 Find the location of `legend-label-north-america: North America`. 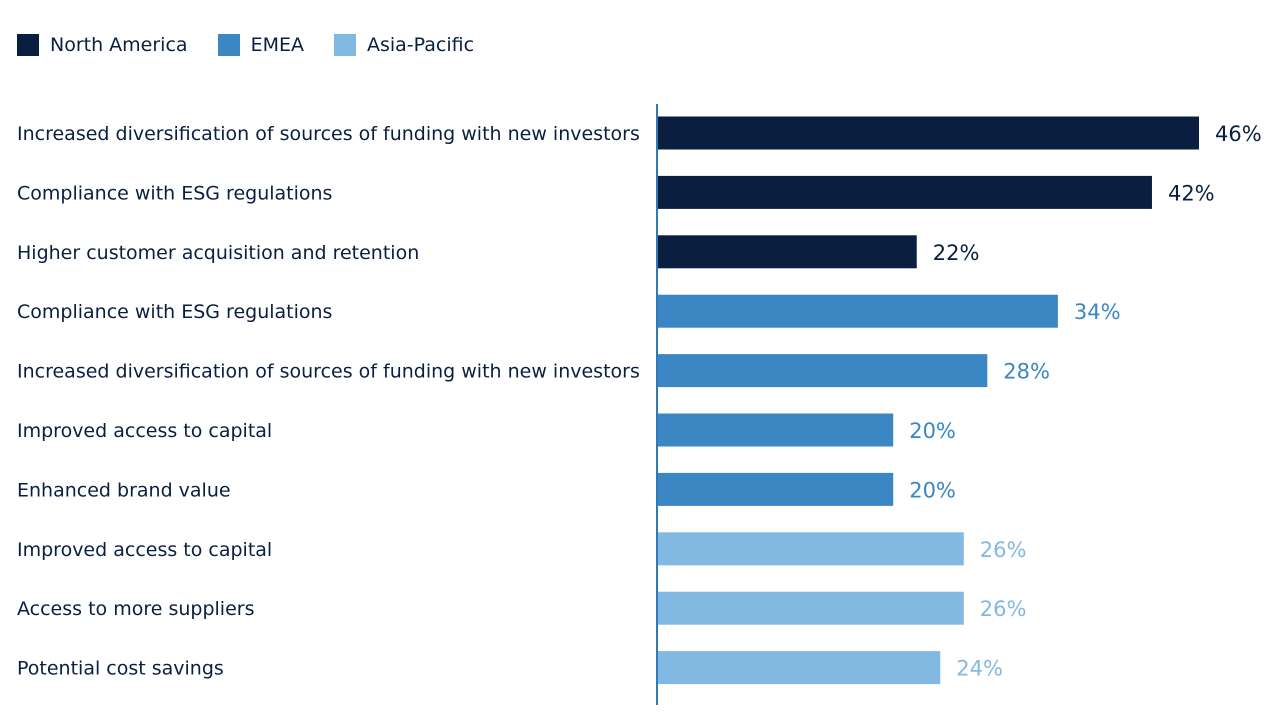

legend-label-north-america: North America is located at coordinates (119, 45).